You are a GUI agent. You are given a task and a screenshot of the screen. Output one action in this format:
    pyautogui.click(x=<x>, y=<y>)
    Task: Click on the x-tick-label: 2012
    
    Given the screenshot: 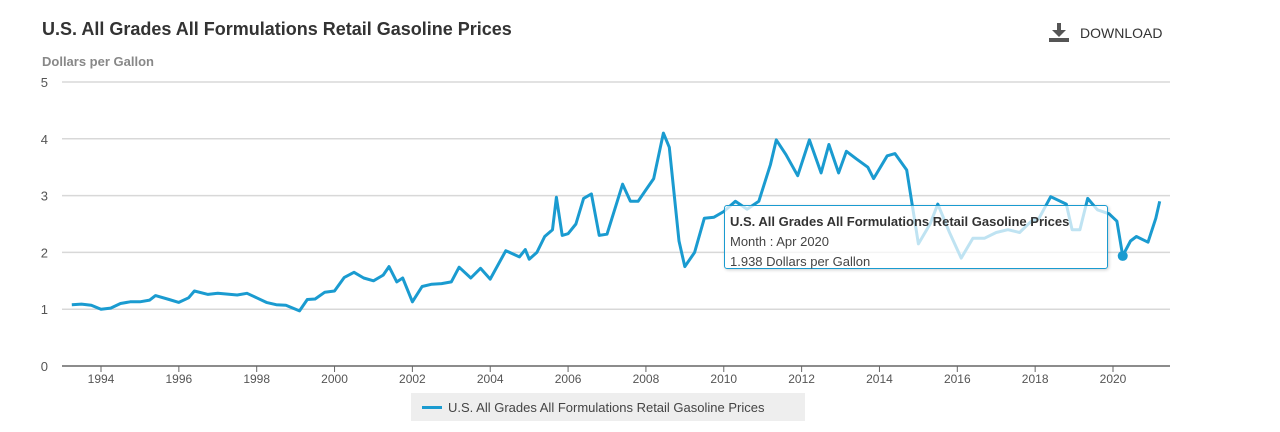 What is the action you would take?
    pyautogui.click(x=801, y=379)
    